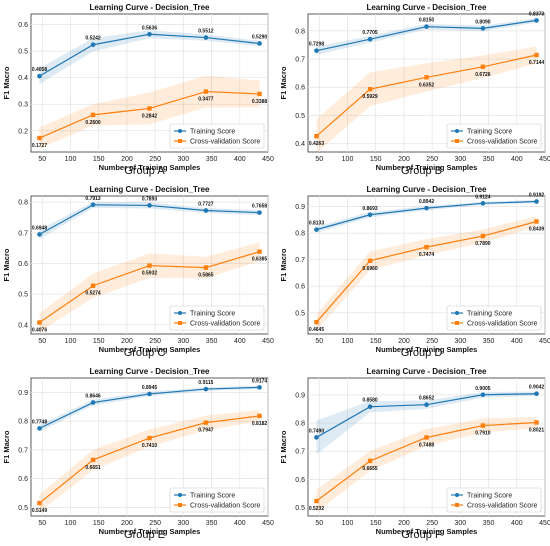 This screenshot has height=546, width=550. Describe the element at coordinates (300, 144) in the screenshot. I see `y-tick-label: 0.4` at that location.